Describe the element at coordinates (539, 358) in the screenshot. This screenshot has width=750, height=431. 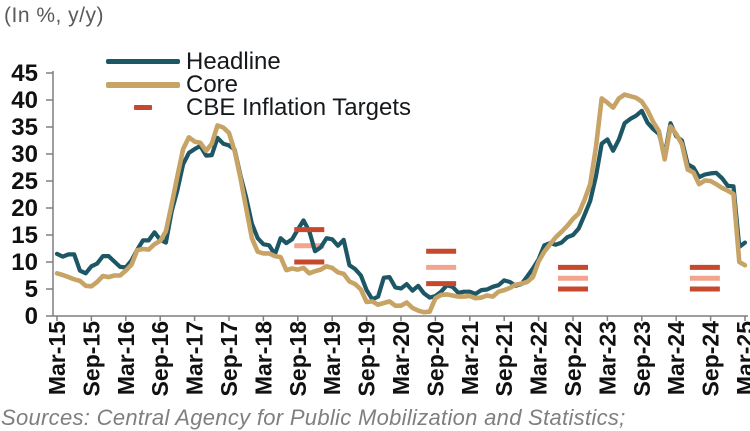
I see `x-axis-label: Mar-22` at that location.